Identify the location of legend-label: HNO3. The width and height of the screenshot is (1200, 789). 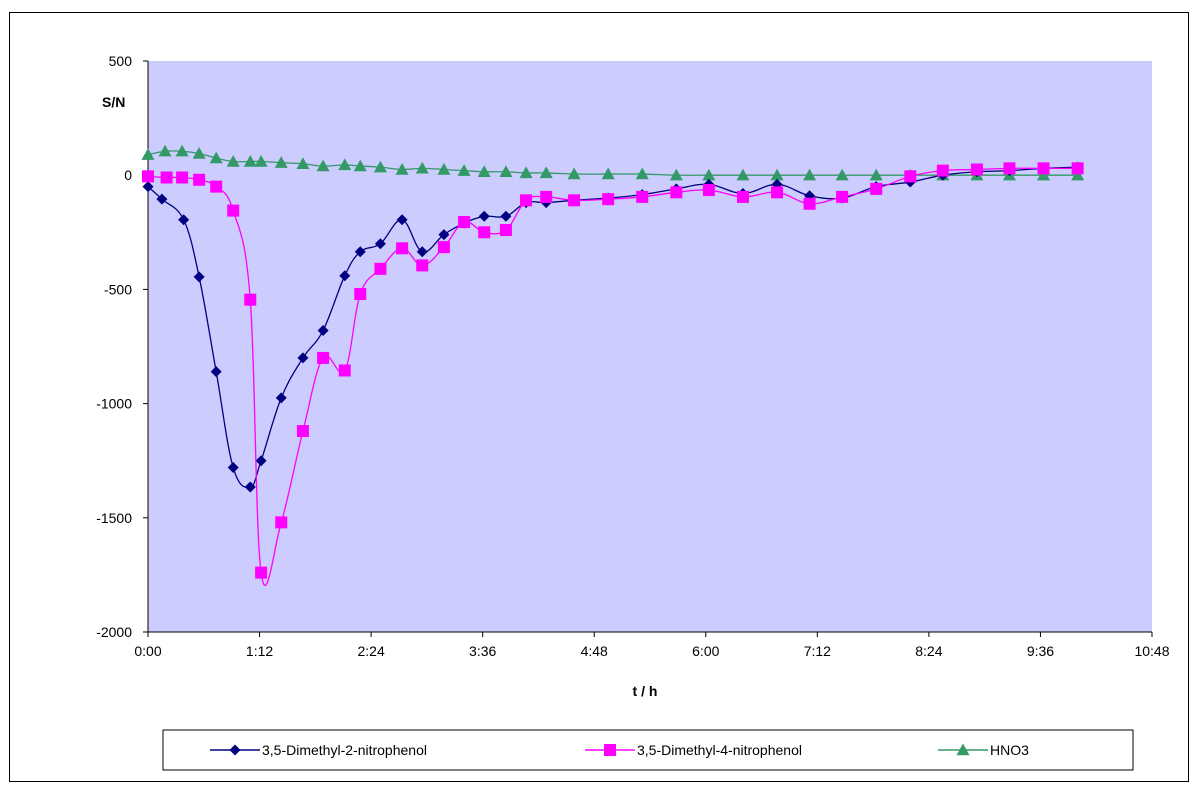
(1009, 750).